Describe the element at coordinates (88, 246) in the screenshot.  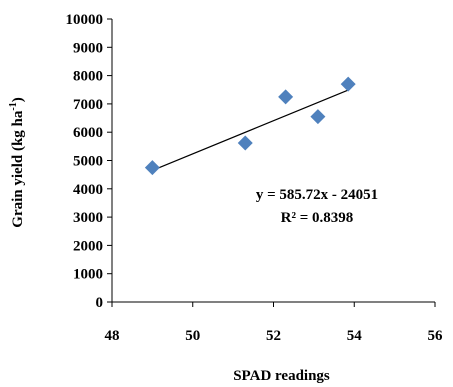
I see `y-tick-label: 2000` at that location.